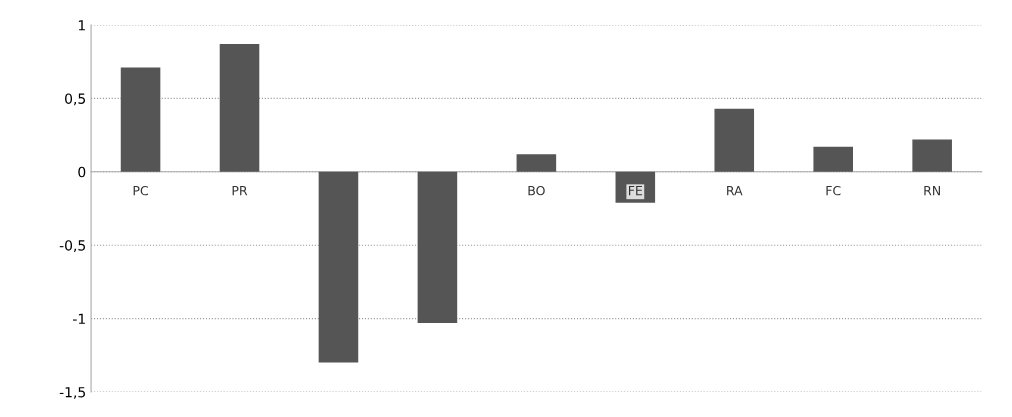 The width and height of the screenshot is (1012, 417). What do you see at coordinates (72, 246) in the screenshot?
I see `y-tick-label: -0,5` at bounding box center [72, 246].